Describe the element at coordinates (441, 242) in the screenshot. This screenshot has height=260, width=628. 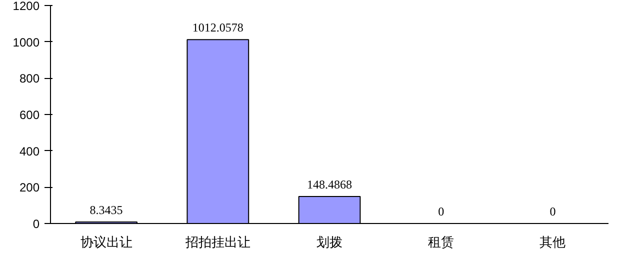
I see `x-tick-label: 租赁` at that location.